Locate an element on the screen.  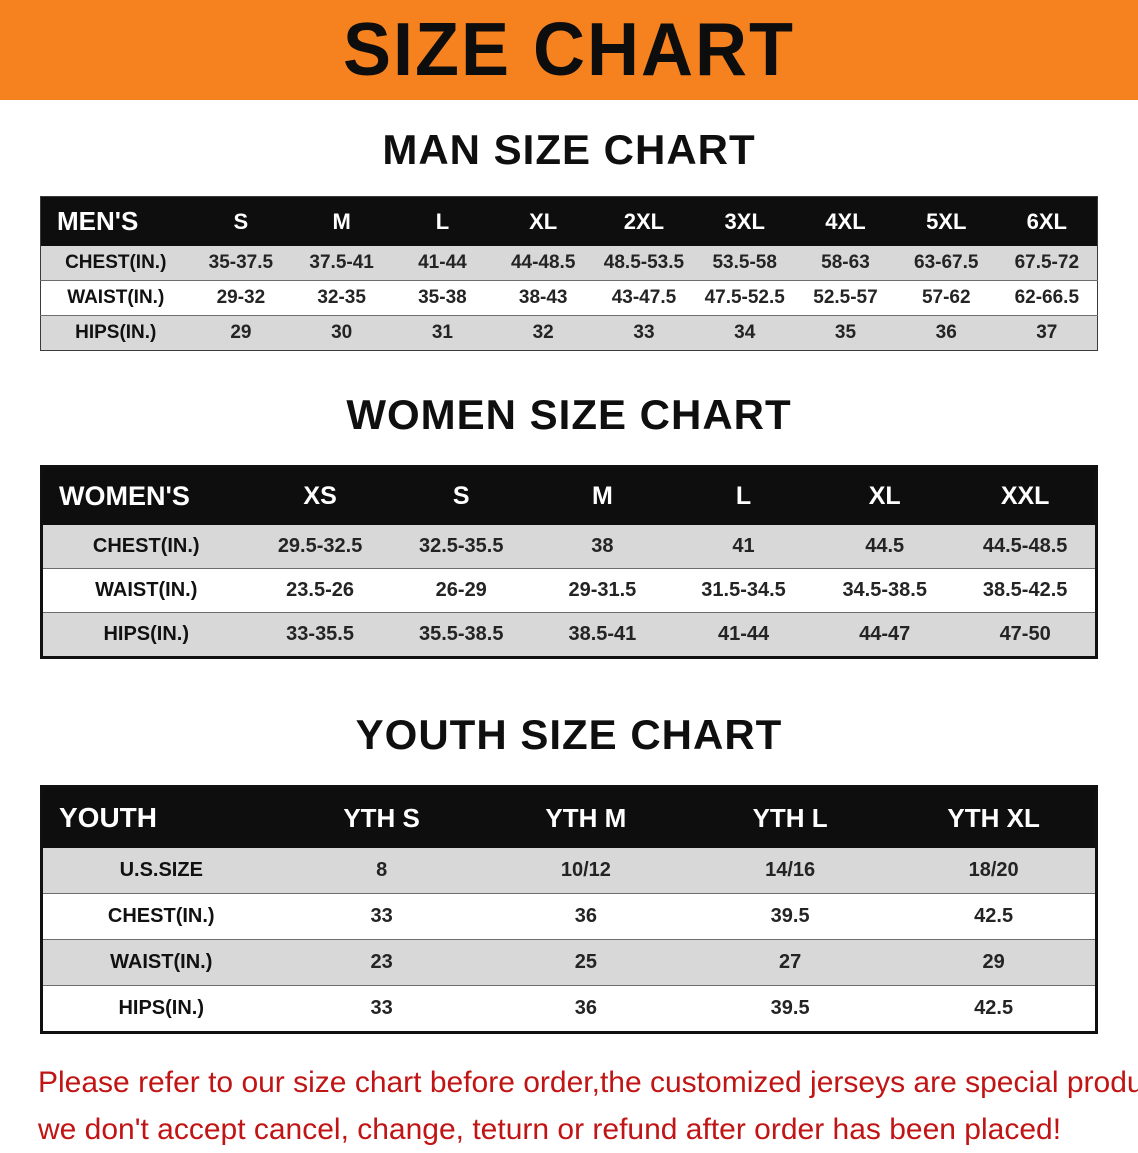
size-value-cell: 67.5-72 is located at coordinates (1047, 263).